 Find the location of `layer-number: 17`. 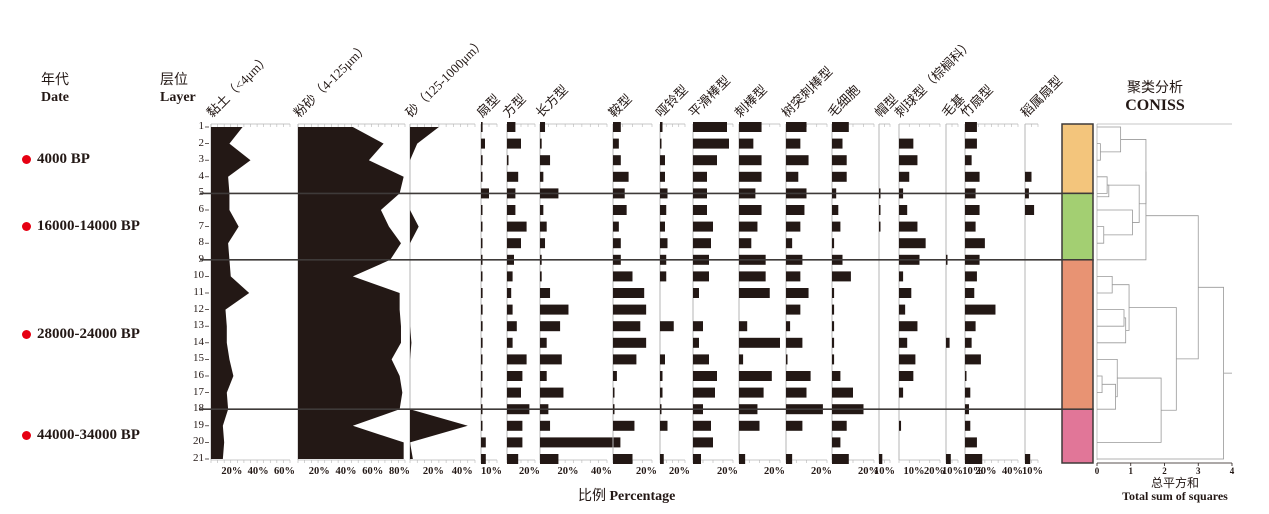

layer-number: 17 is located at coordinates (198, 391).